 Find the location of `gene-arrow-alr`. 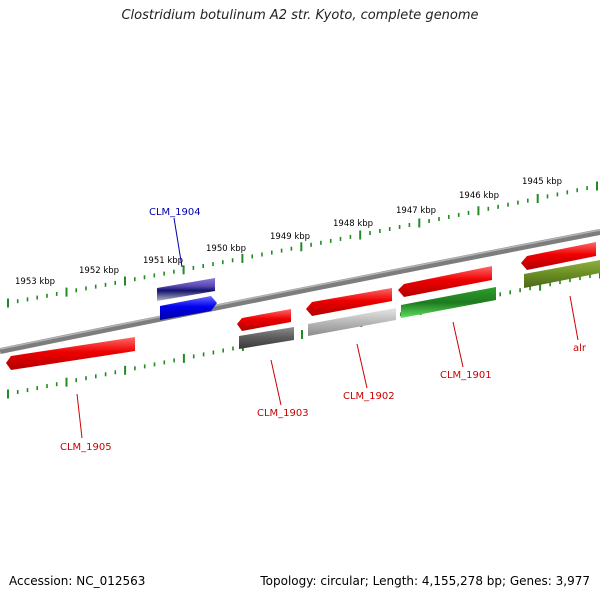

gene-arrow-alr is located at coordinates (558, 256).